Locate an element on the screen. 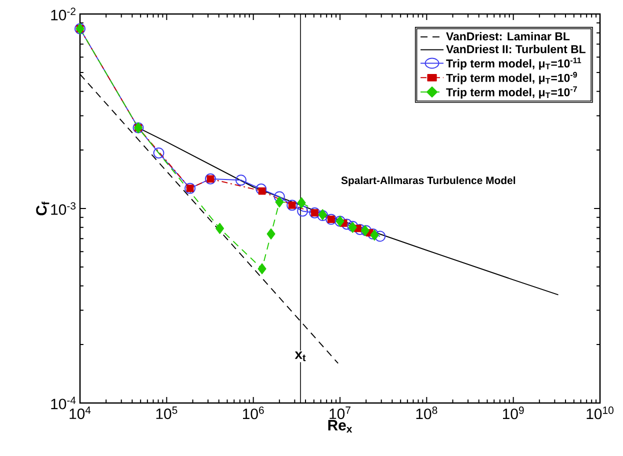 This screenshot has width=623, height=456. y-tick-label: 10$^{-4}$ is located at coordinates (63, 403).